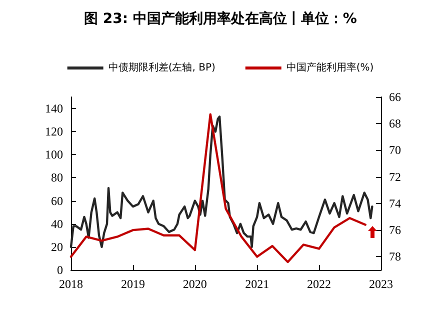  What do you see at coordinates (57, 201) in the screenshot?
I see `y-tick-label: 60` at bounding box center [57, 201].